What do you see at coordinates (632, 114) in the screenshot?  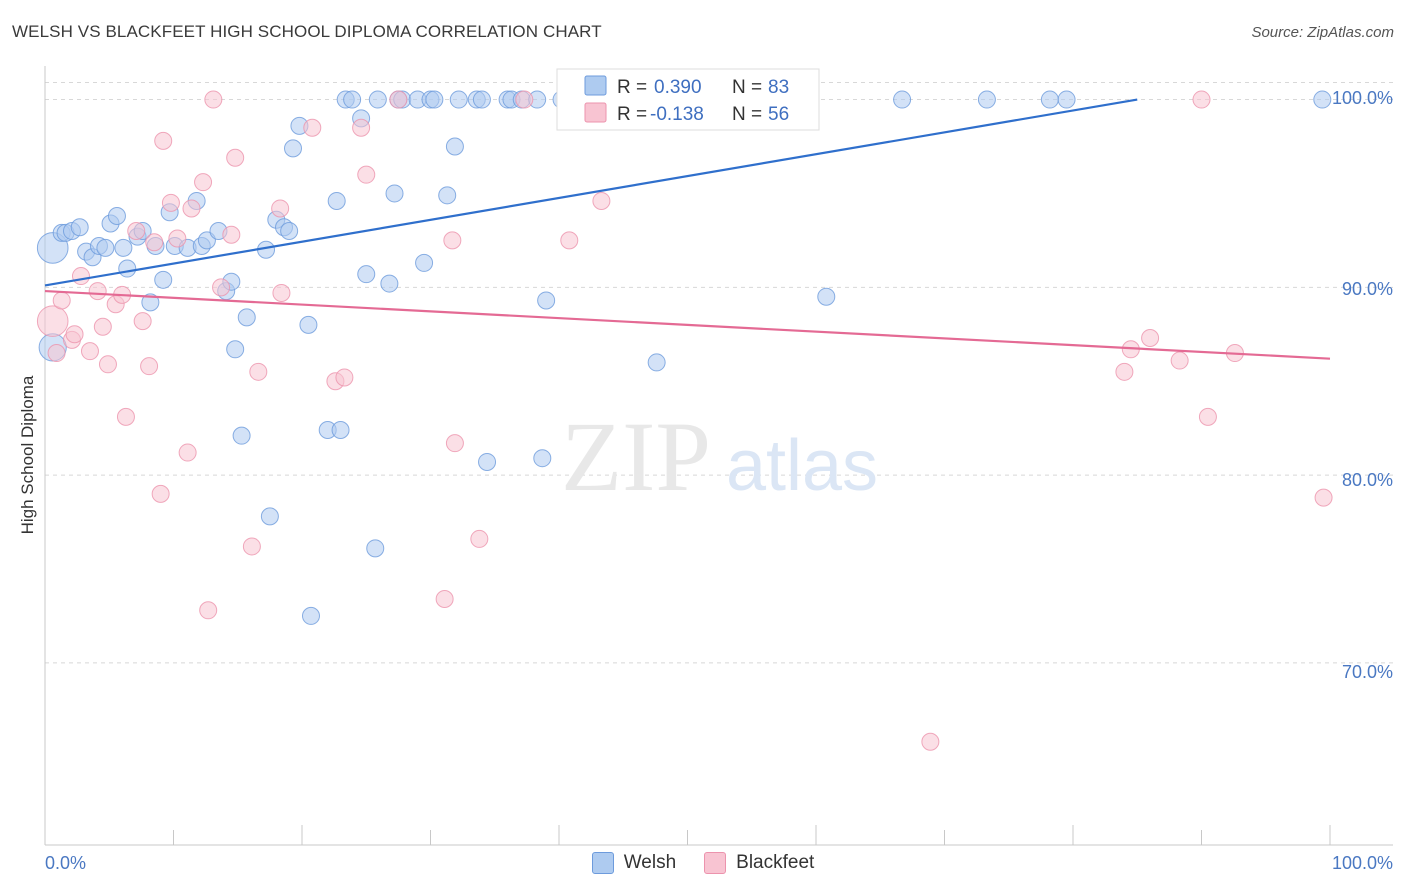 I see `legend-r-label-blackfeet: R =` at bounding box center [632, 114].